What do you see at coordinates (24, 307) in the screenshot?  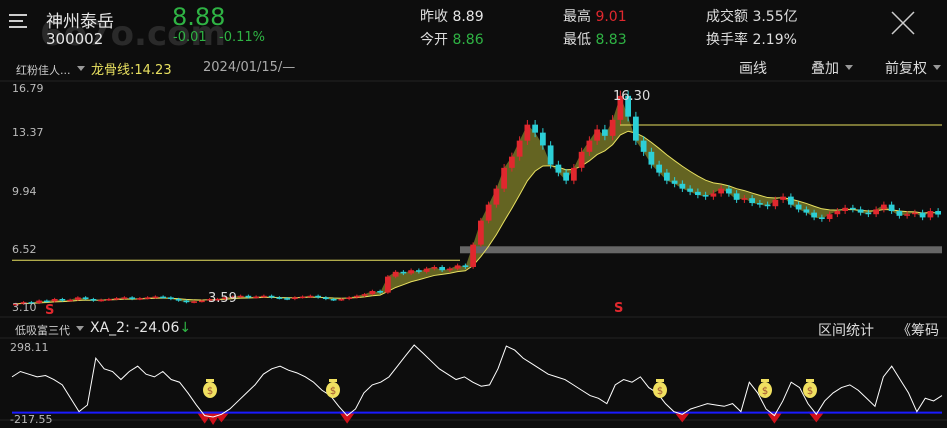 I see `y-tick: 3.10` at bounding box center [24, 307].